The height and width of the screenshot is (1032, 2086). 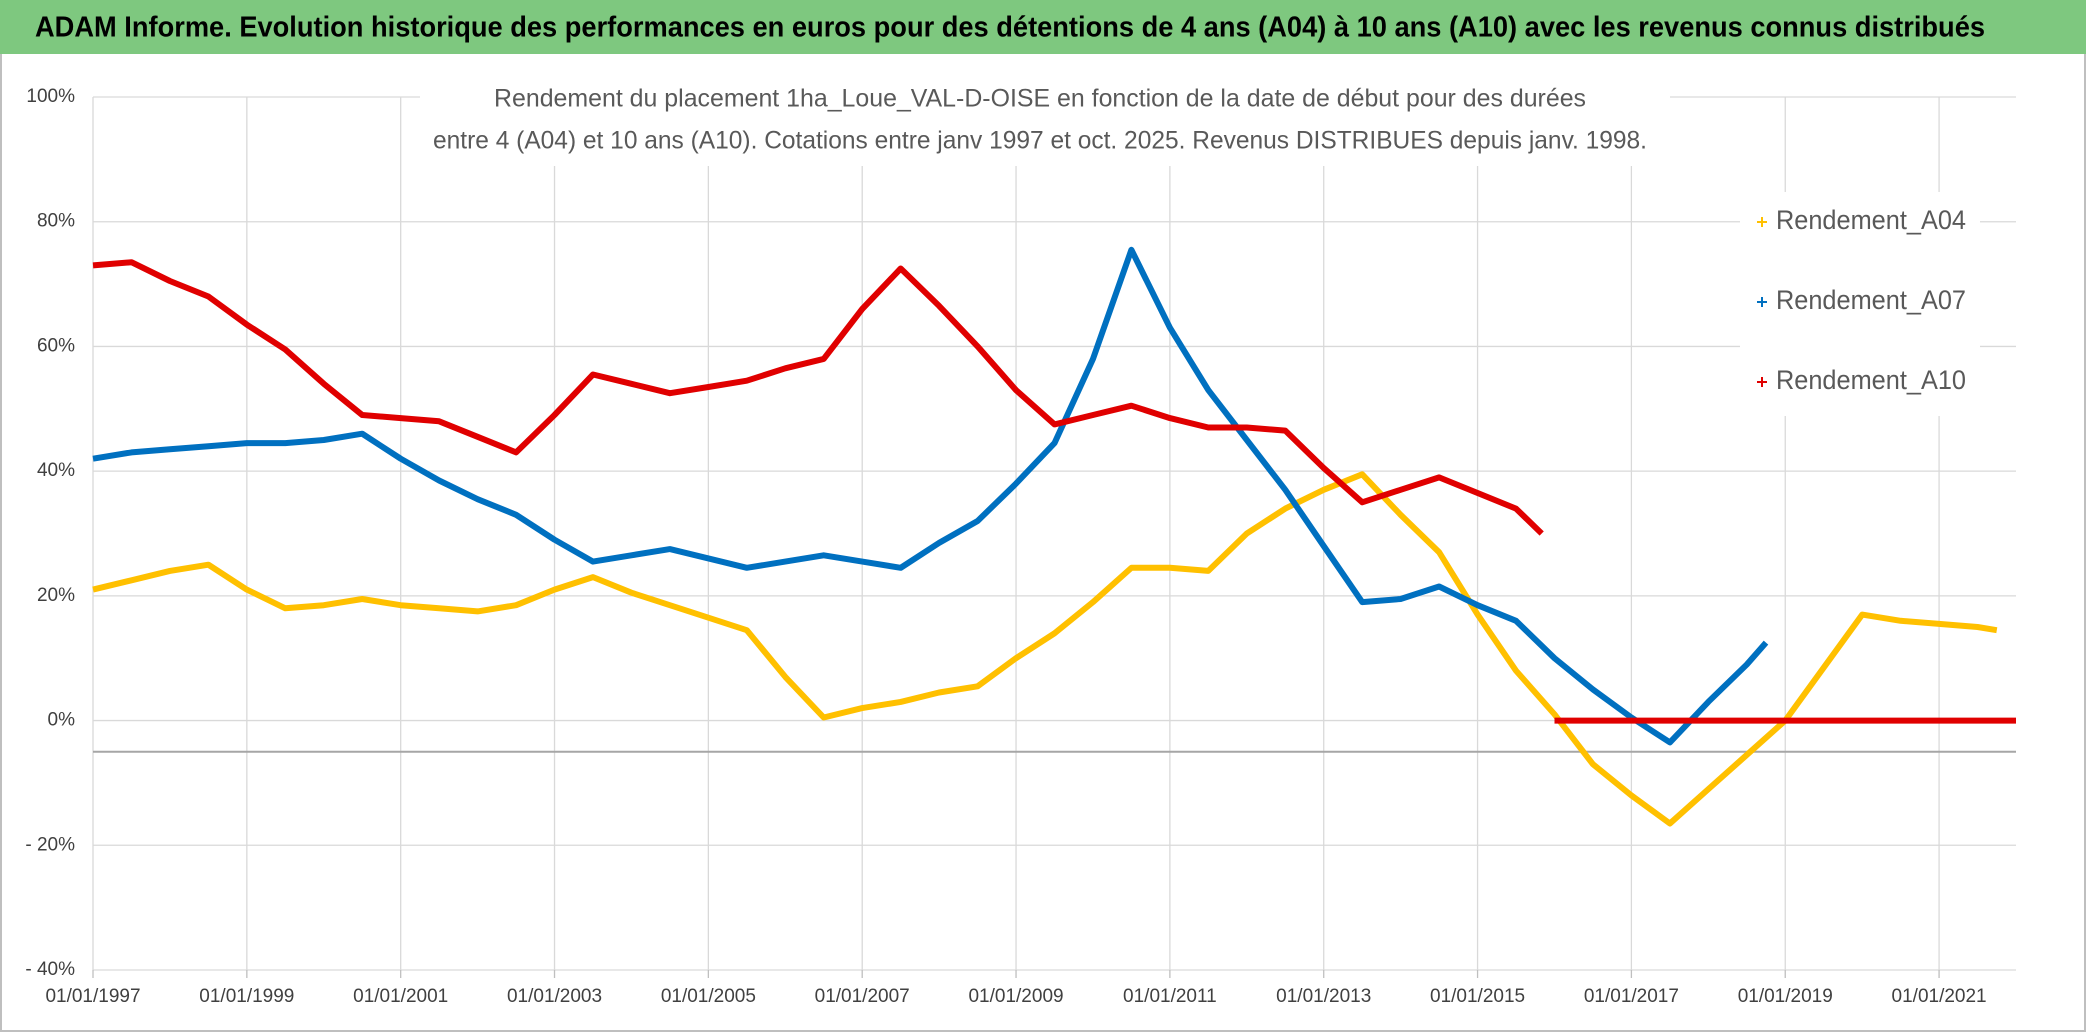 I want to click on y-tick-label: - 40%, so click(x=50, y=969).